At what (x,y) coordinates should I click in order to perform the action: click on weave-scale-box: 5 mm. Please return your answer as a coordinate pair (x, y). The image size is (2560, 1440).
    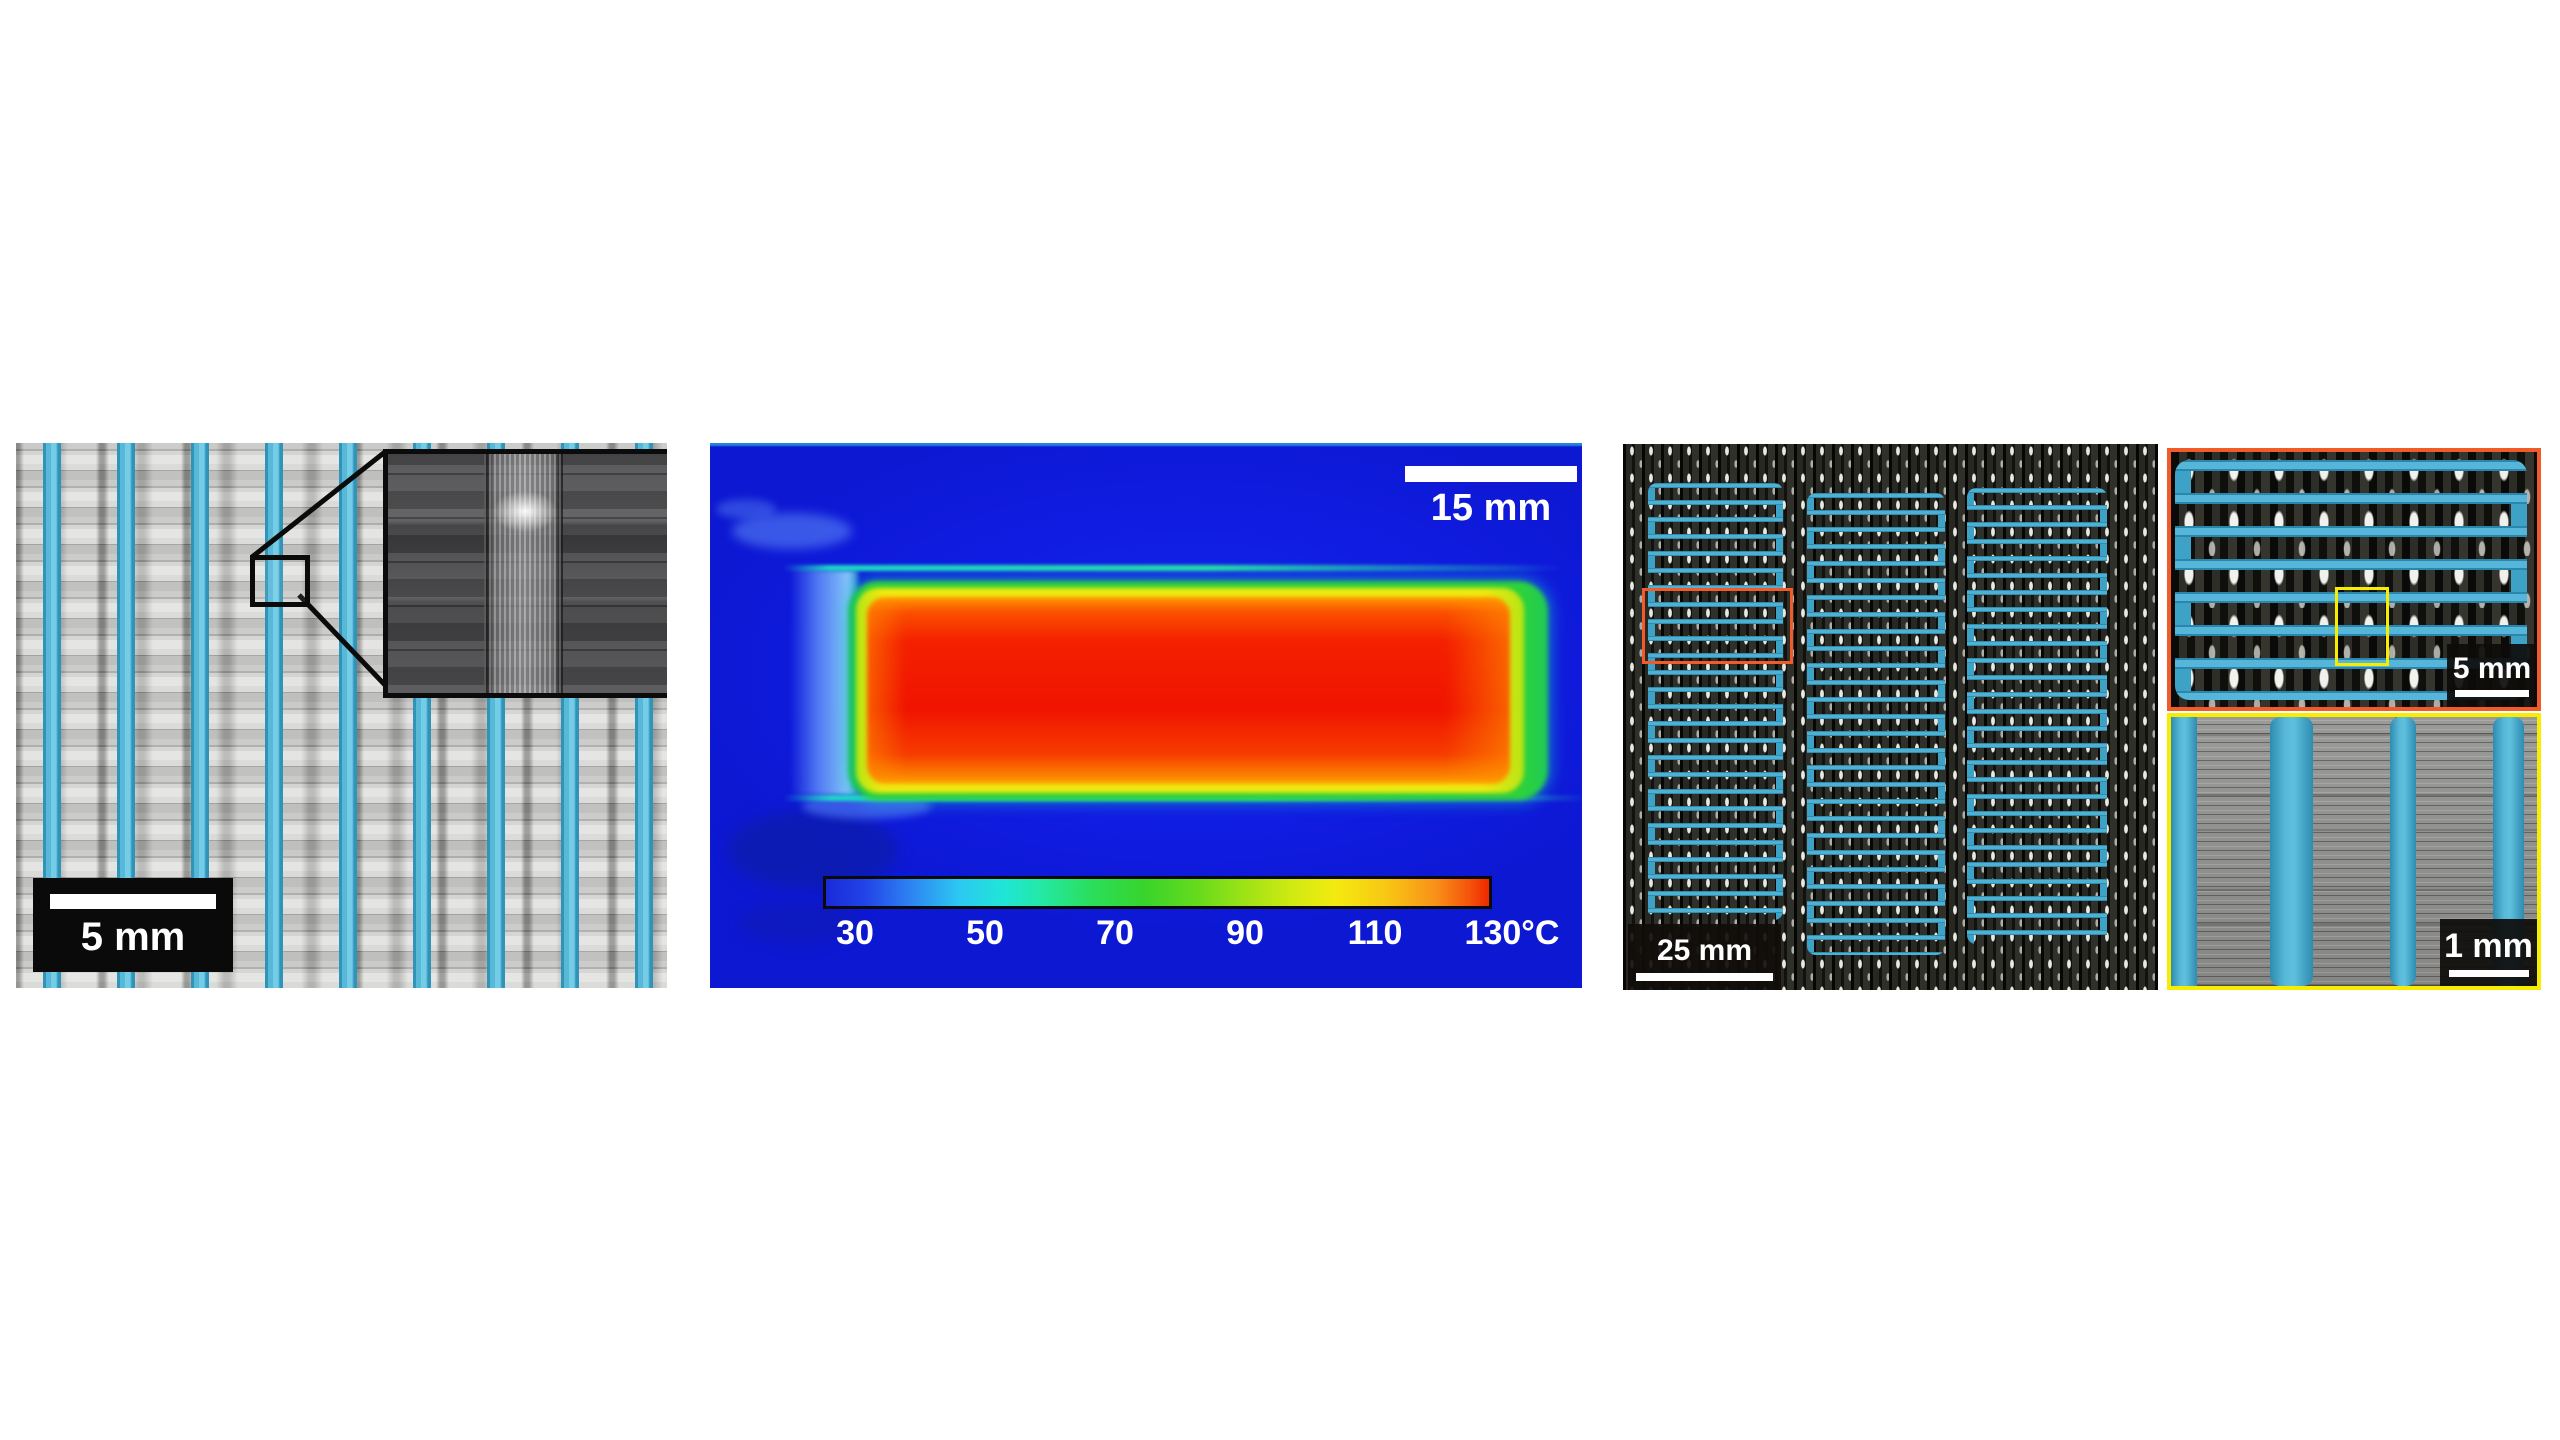
    Looking at the image, I should click on (133, 925).